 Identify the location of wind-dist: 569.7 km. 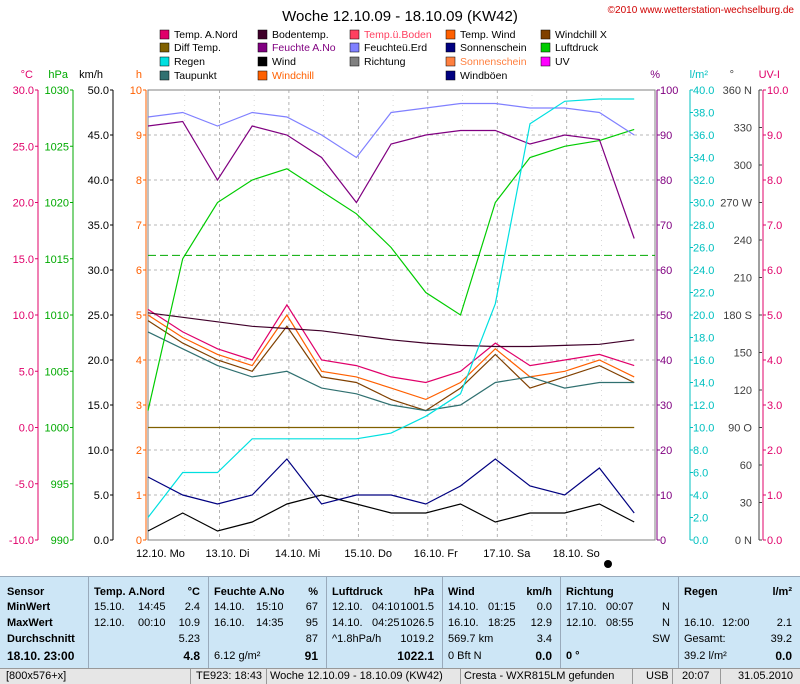
(471, 639).